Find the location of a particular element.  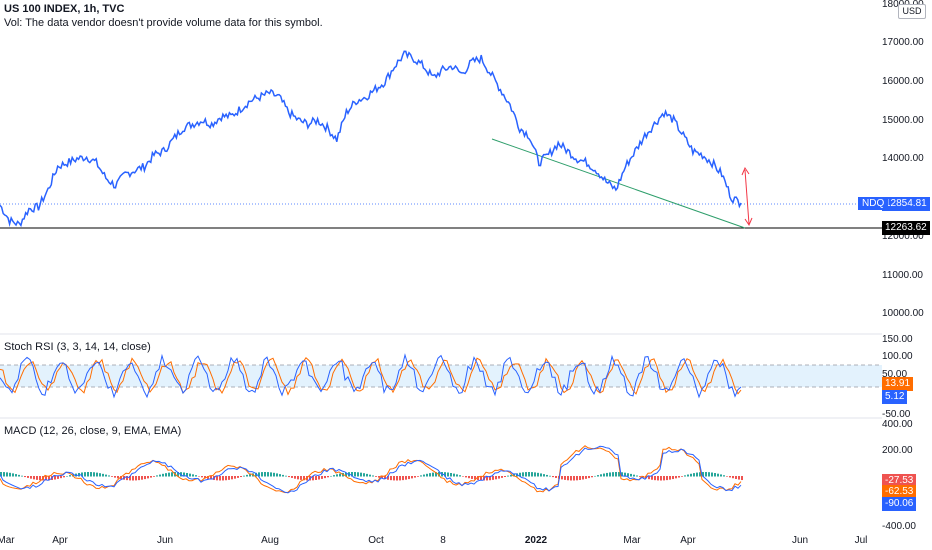

hline-price-tag: 12263.62 is located at coordinates (906, 228).